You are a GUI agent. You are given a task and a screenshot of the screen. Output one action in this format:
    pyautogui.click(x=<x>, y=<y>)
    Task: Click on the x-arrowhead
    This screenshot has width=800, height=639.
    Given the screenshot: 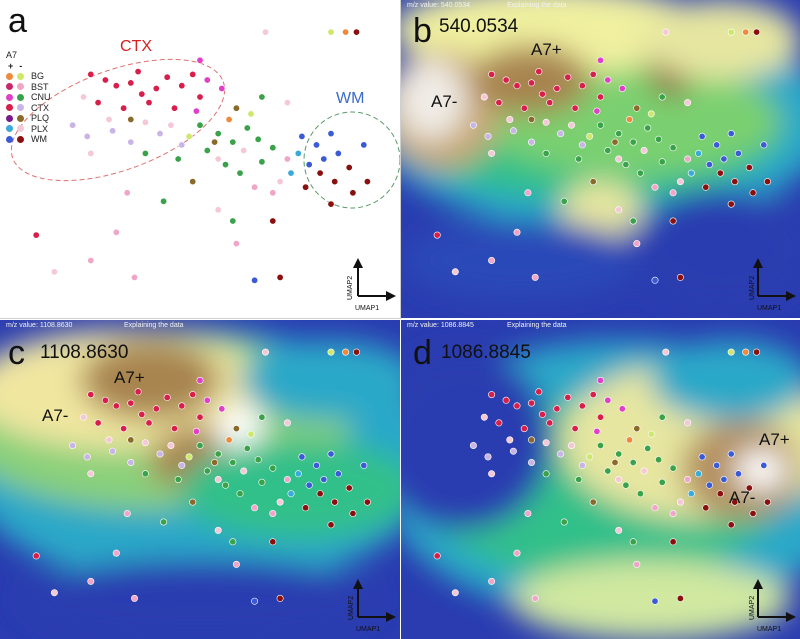 What is the action you would take?
    pyautogui.click(x=791, y=296)
    